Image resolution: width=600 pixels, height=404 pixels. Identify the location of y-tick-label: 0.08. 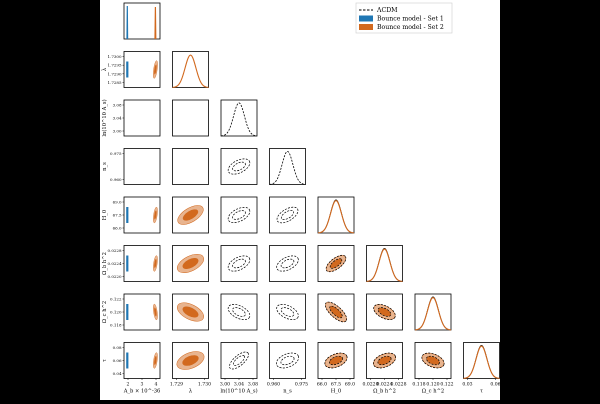
(117, 347).